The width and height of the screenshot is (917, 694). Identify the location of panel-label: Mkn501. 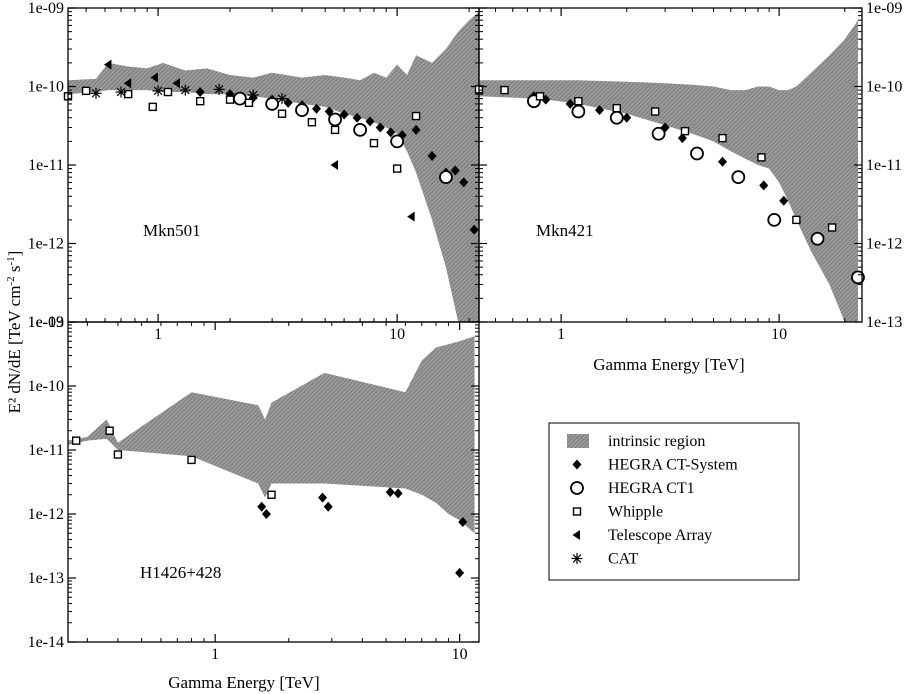
(172, 230).